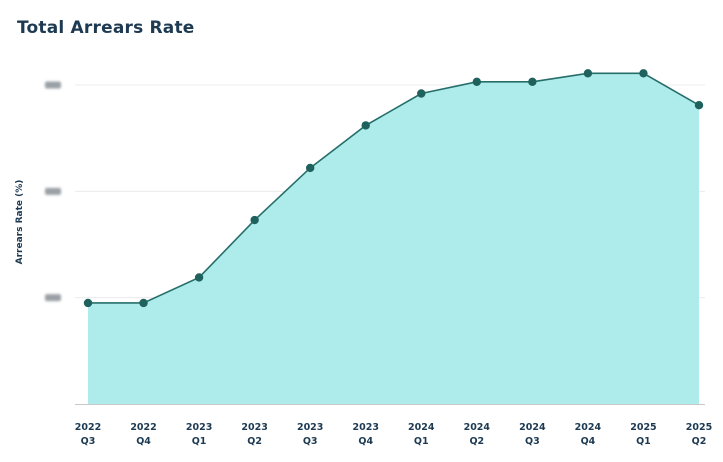 The height and width of the screenshot is (462, 723). Describe the element at coordinates (421, 434) in the screenshot. I see `x-tick-label-6: 2024 Q1` at that location.